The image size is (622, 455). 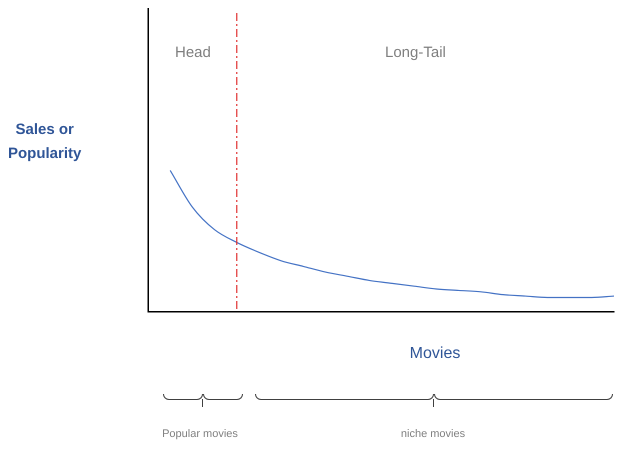 I want to click on text: Head, so click(x=193, y=52).